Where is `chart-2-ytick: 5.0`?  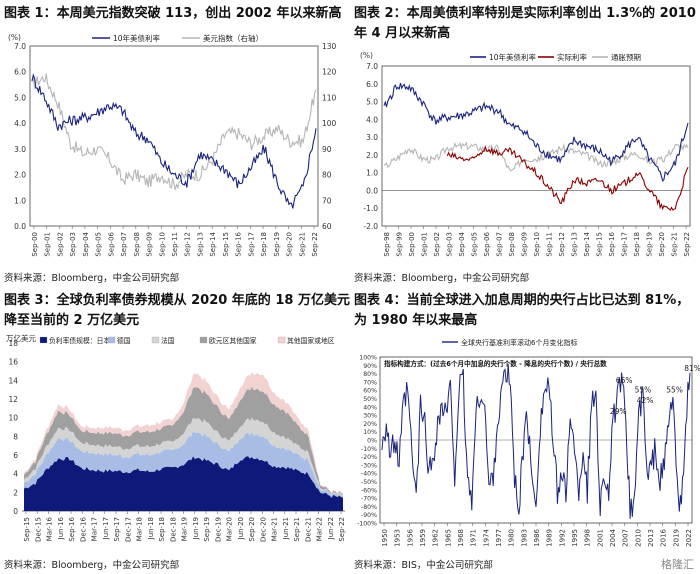
chart-2-ytick: 5.0 is located at coordinates (372, 102).